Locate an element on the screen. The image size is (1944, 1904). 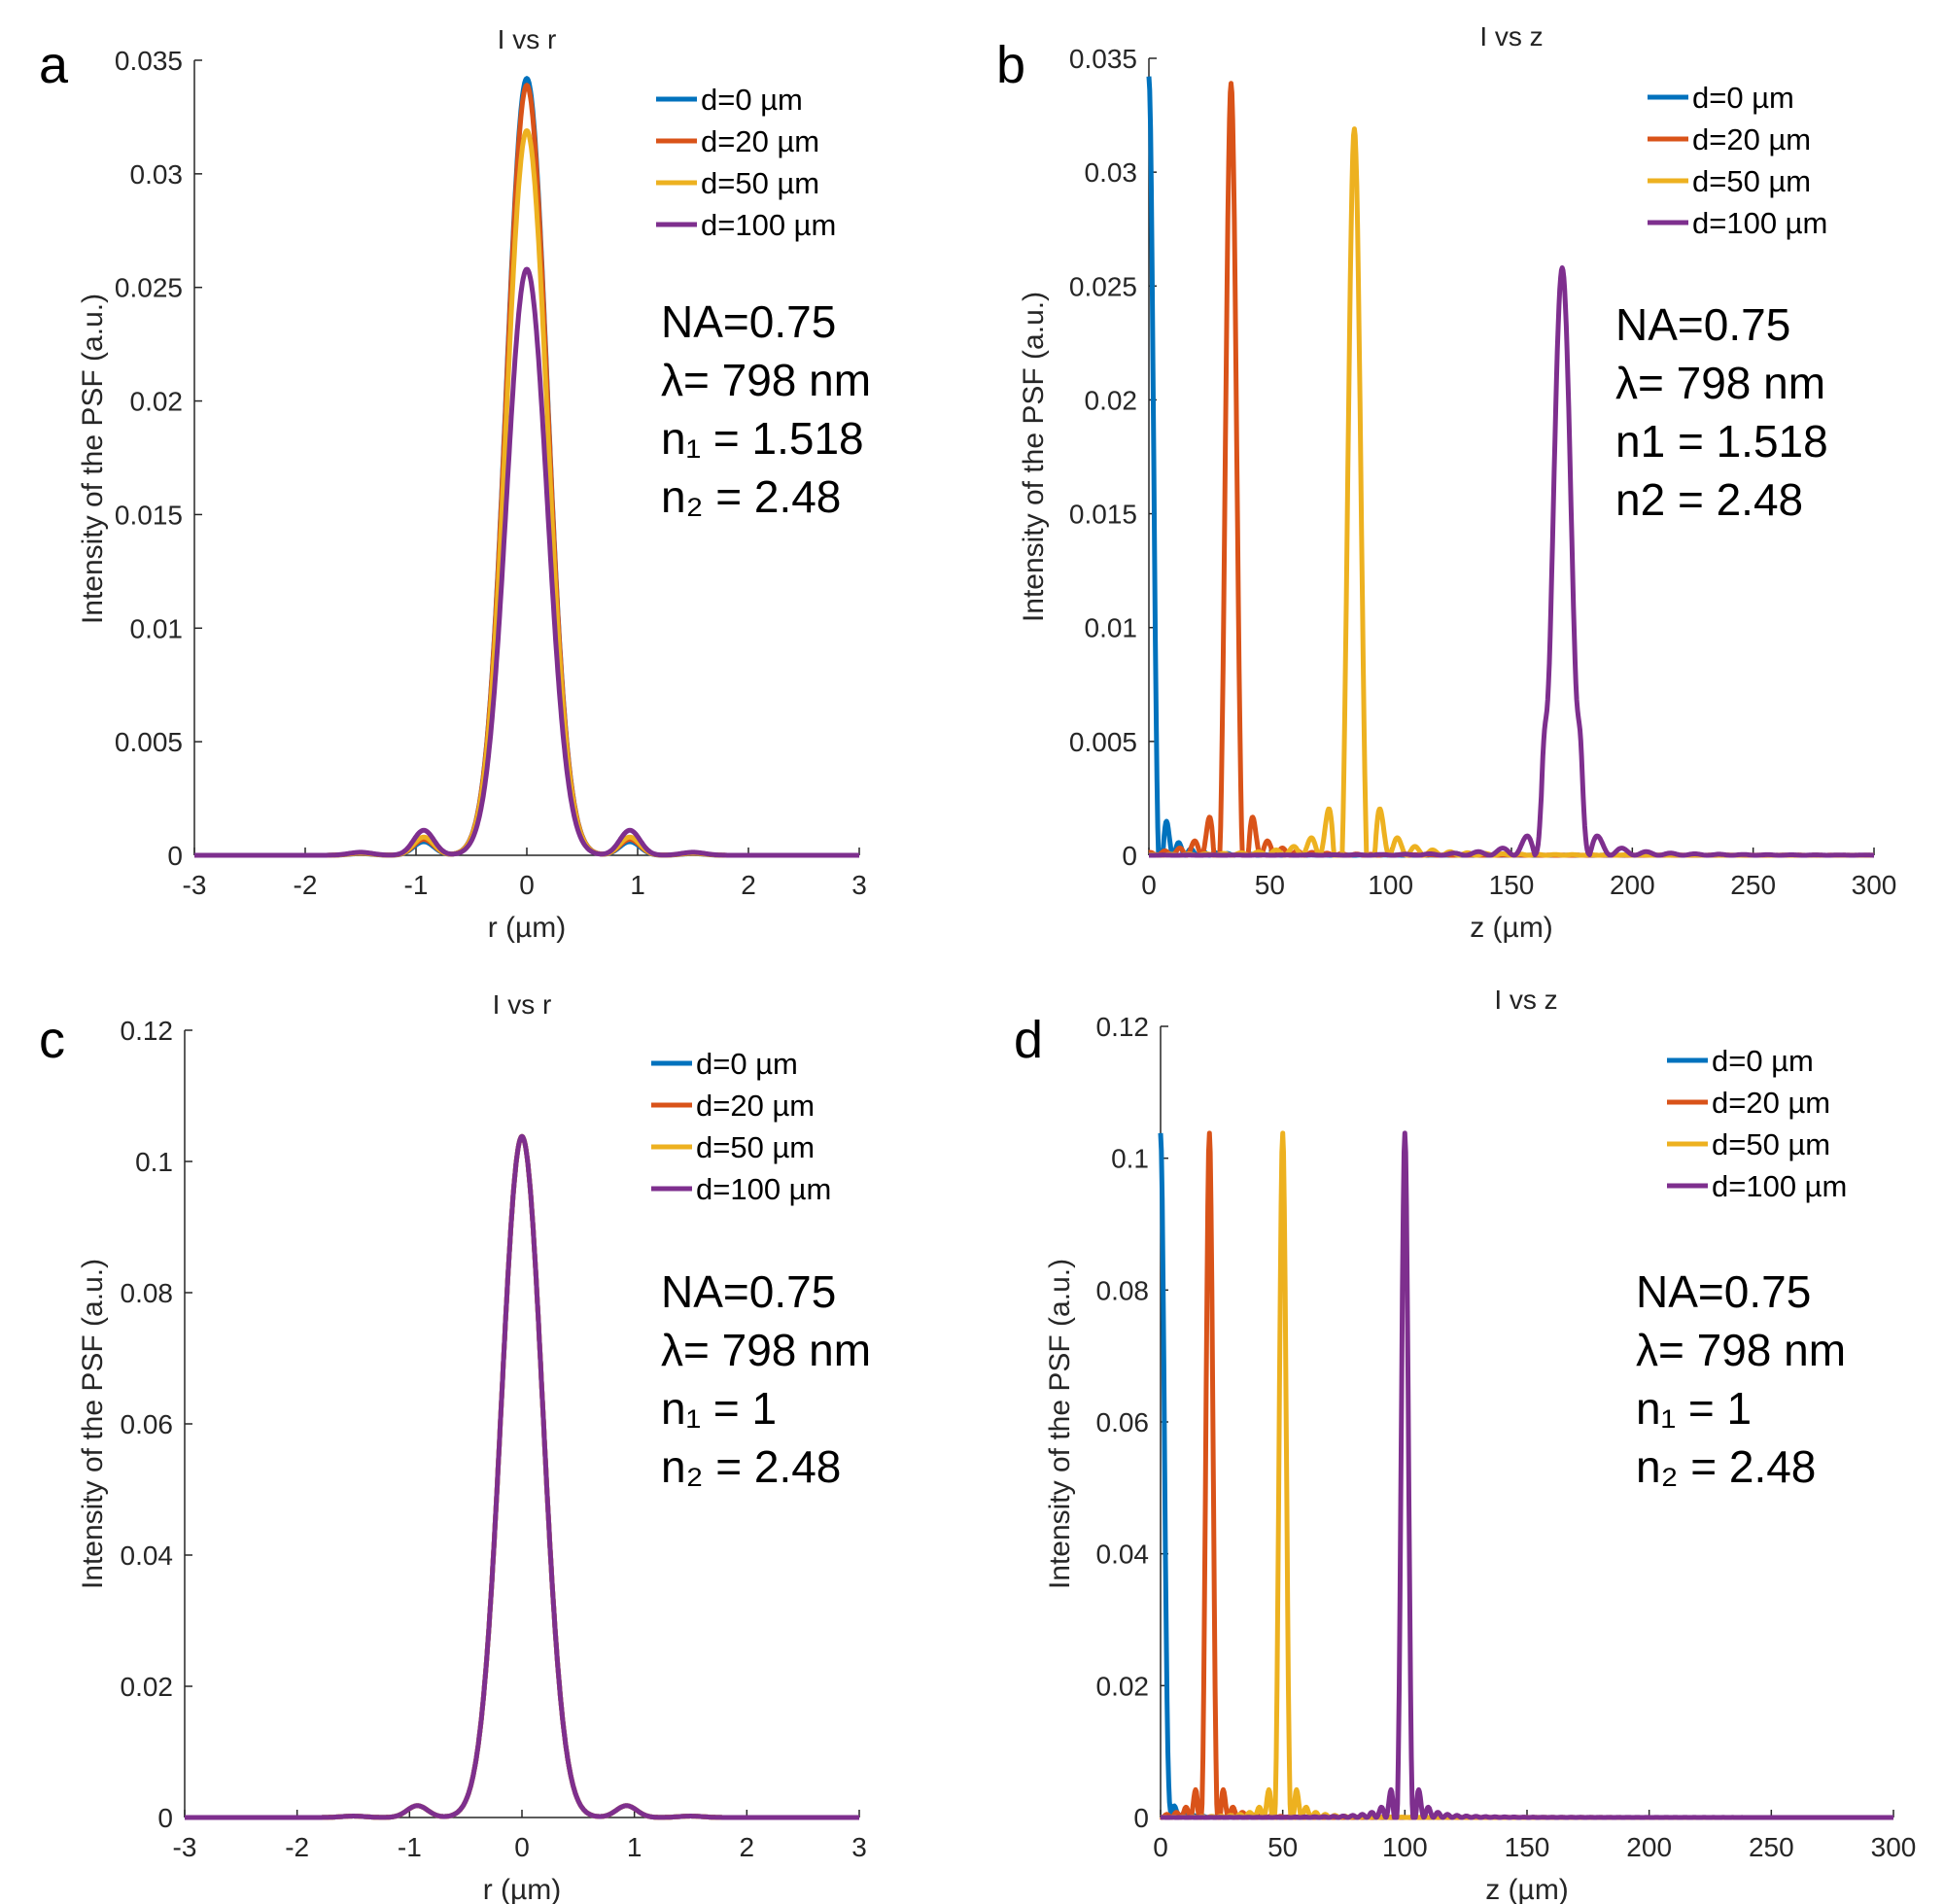
x-tick-label: 1 is located at coordinates (634, 1847).